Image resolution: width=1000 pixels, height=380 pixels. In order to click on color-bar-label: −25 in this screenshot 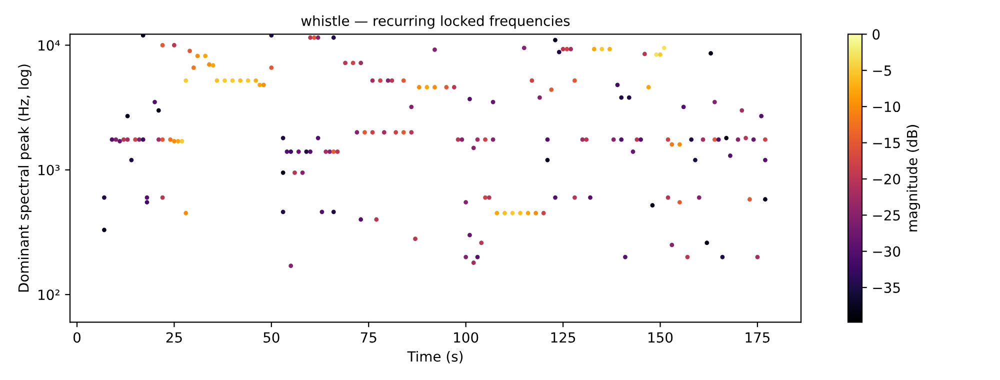, I will do `click(886, 215)`.